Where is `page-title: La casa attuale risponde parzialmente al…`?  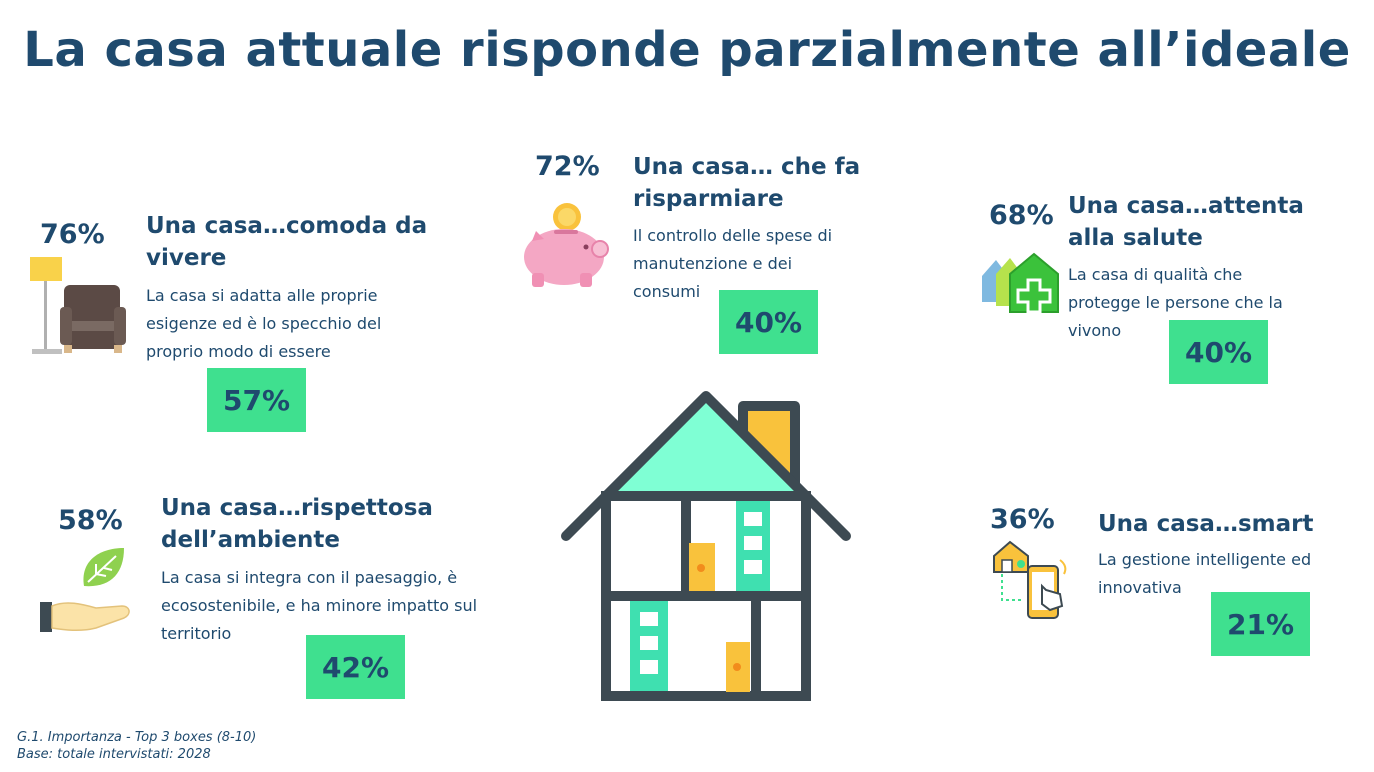 page-title: La casa attuale risponde parzialmente al… is located at coordinates (687, 50).